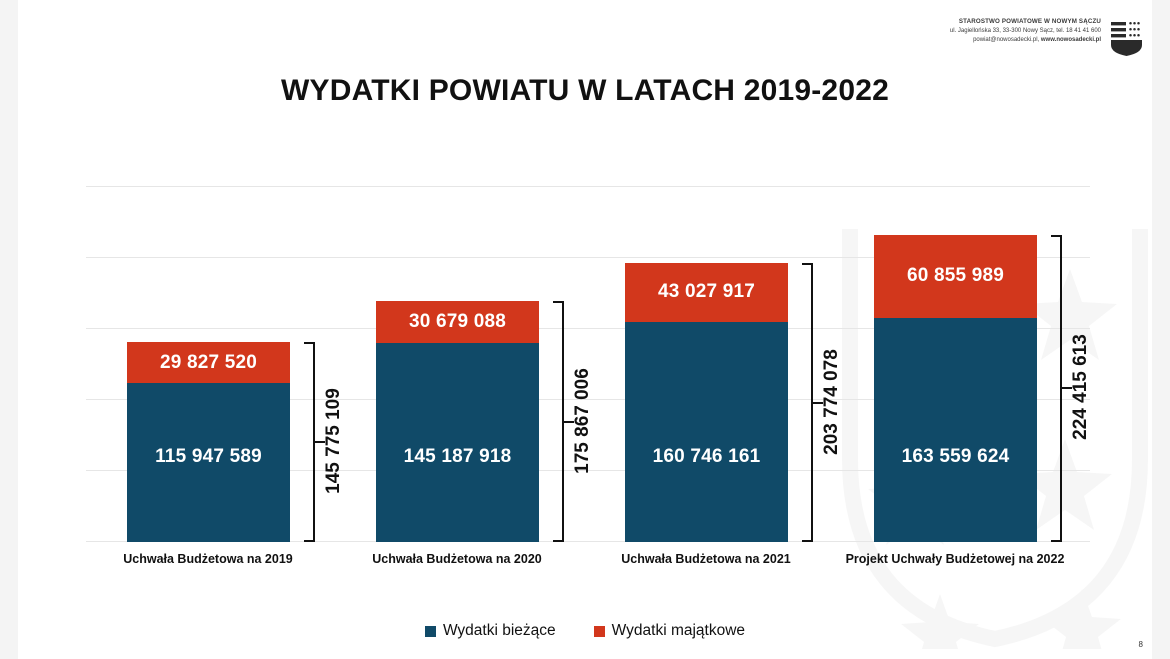 The height and width of the screenshot is (659, 1170). I want to click on bar-total-label: 145 775 109, so click(333, 441).